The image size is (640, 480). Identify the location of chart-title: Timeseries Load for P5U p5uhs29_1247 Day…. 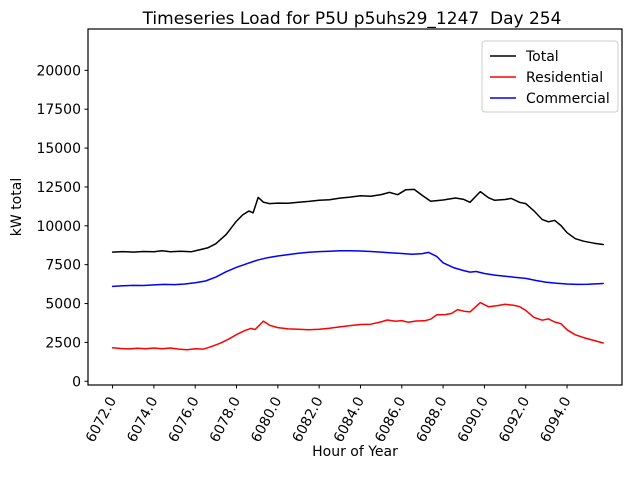
(352, 19).